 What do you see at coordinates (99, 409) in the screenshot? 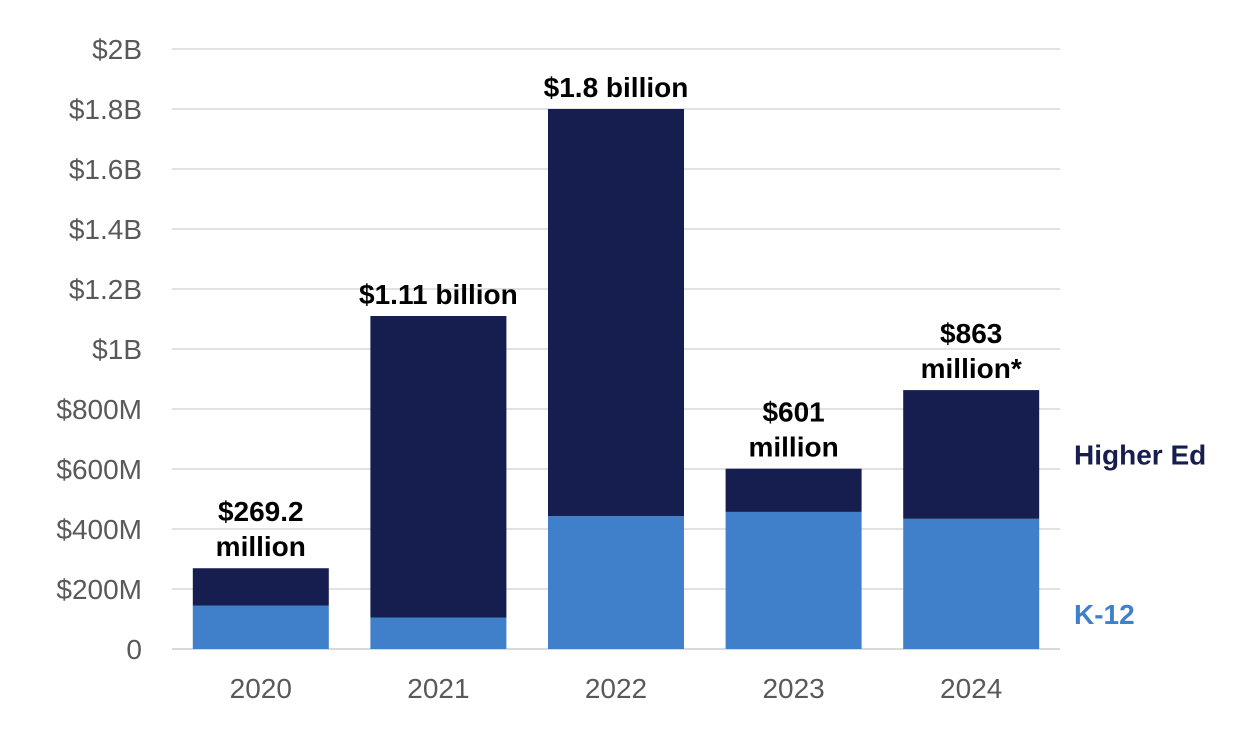
I see `y-tick-label: $800M` at bounding box center [99, 409].